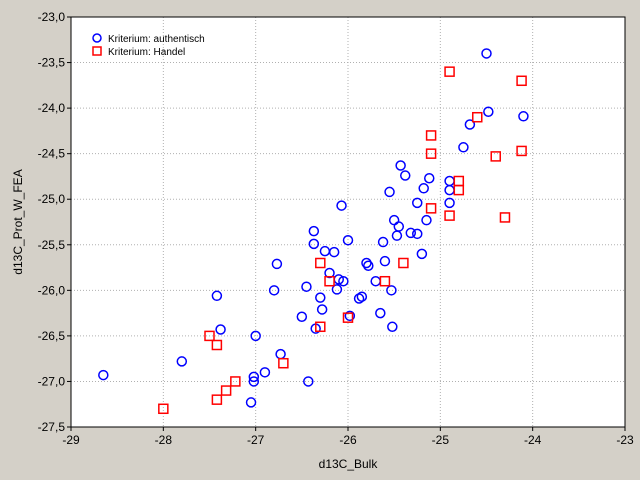 This screenshot has width=640, height=480. Describe the element at coordinates (71, 440) in the screenshot. I see `x-tick-label: -29` at that location.